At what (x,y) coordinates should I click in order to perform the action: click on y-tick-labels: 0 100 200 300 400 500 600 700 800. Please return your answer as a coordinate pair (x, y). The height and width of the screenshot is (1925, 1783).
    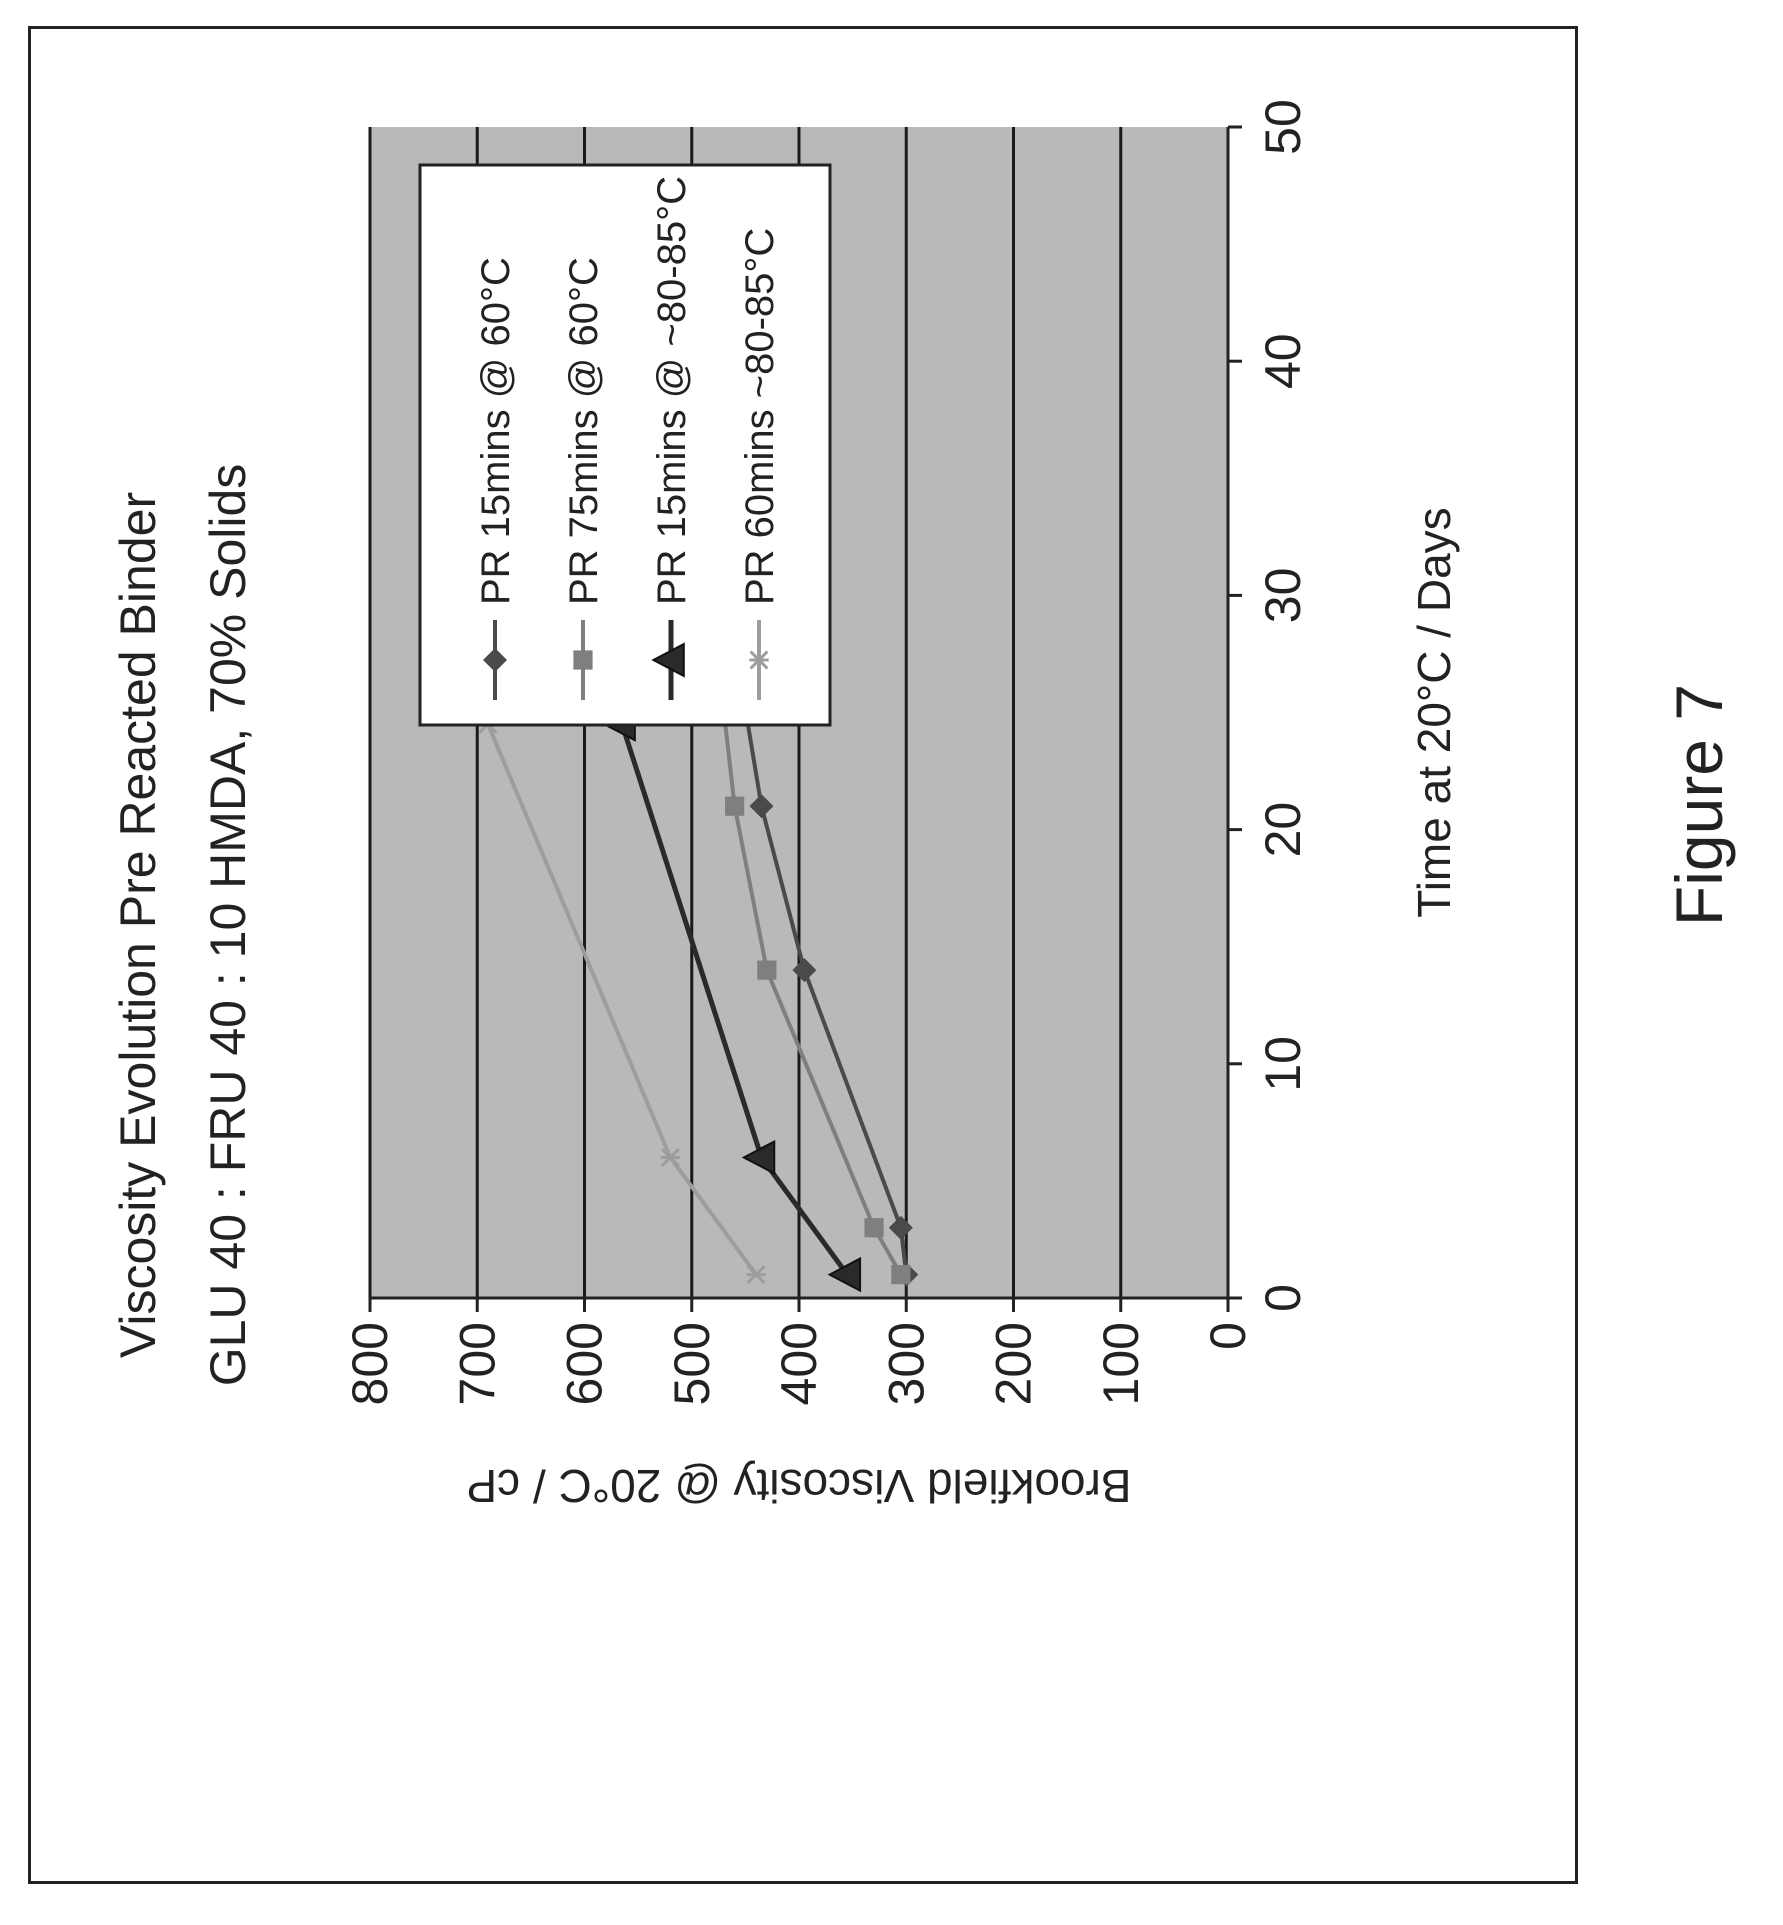
    Looking at the image, I should click on (799, 1363).